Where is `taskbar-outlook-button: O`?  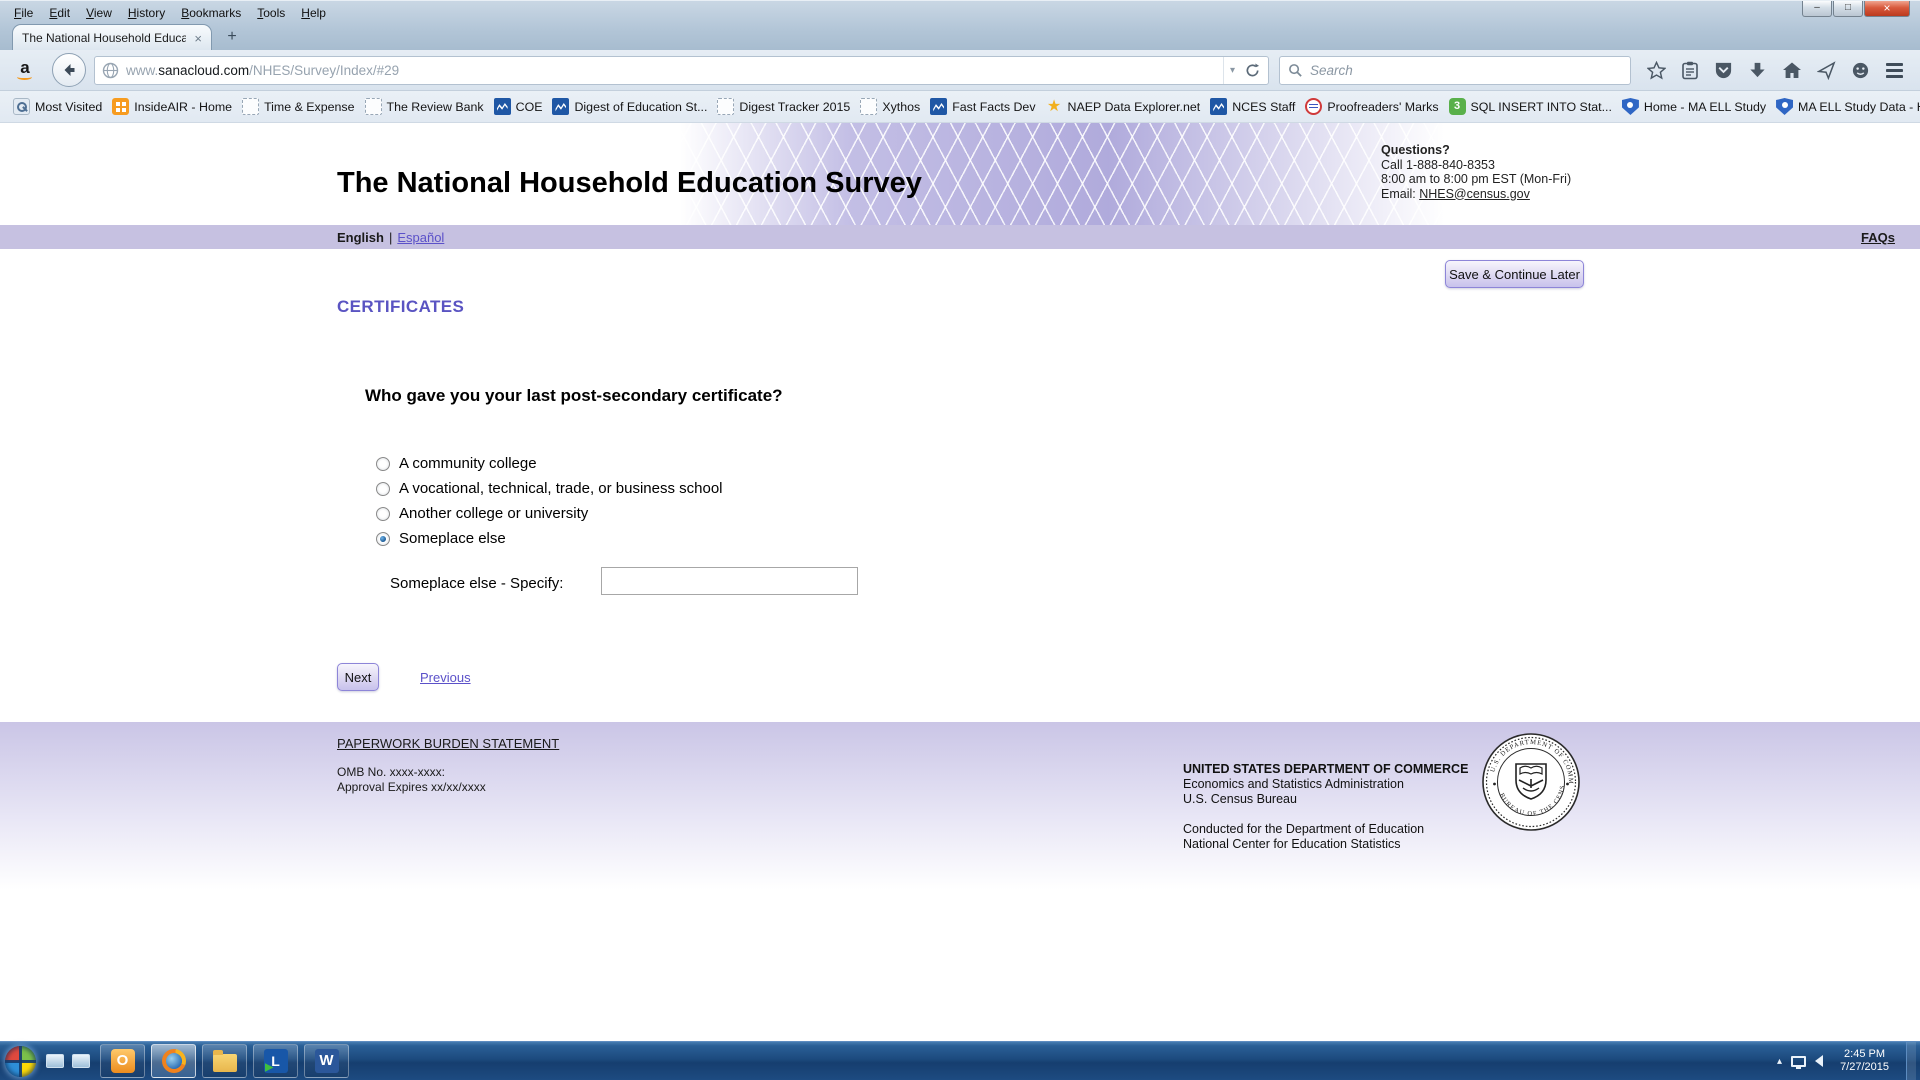
taskbar-outlook-button: O is located at coordinates (122, 1061).